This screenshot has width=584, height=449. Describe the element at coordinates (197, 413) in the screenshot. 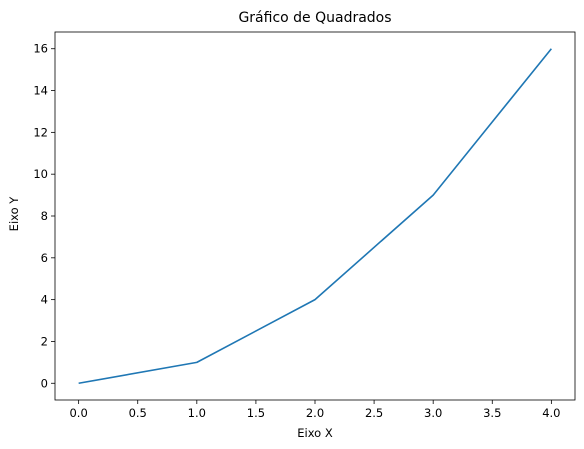

I see `x-tick-label: 1.0` at that location.